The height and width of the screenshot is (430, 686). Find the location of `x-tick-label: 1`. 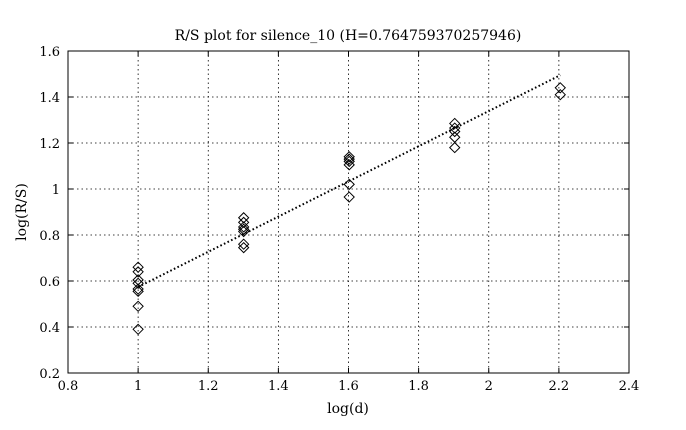

x-tick-label: 1 is located at coordinates (138, 386).